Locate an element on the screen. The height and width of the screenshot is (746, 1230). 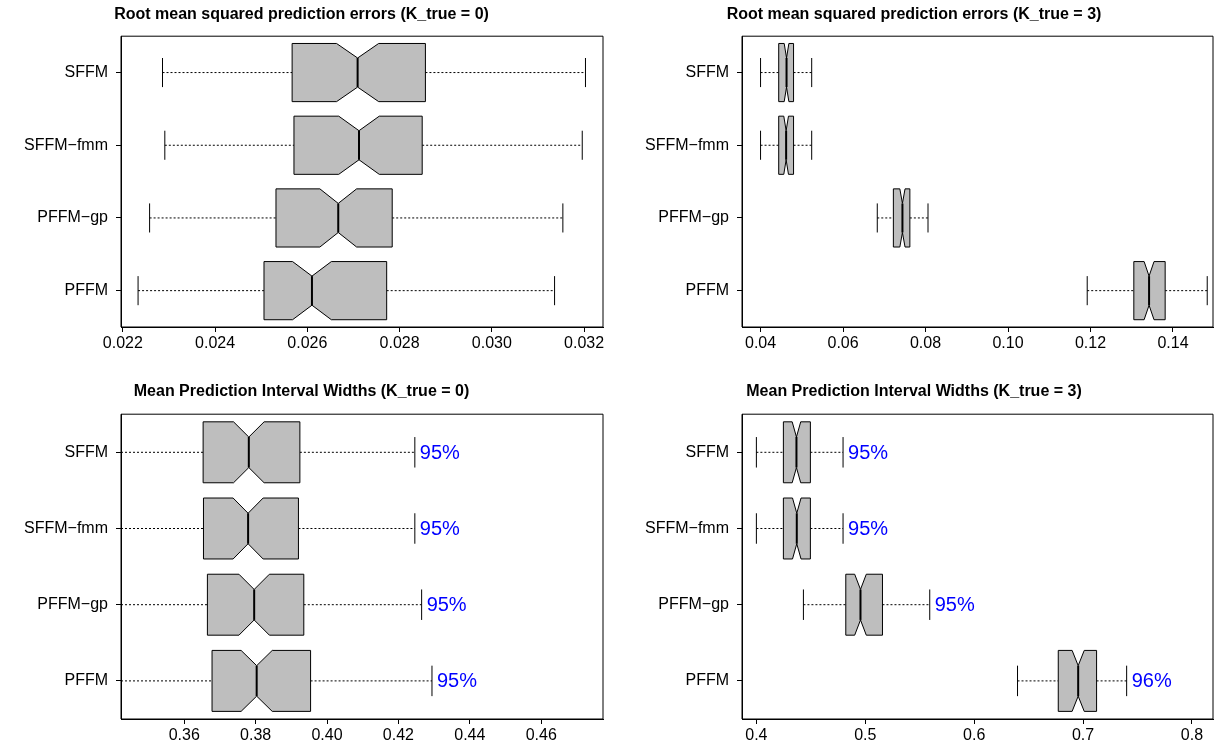
x-tick-label: 0.46 is located at coordinates (541, 735).